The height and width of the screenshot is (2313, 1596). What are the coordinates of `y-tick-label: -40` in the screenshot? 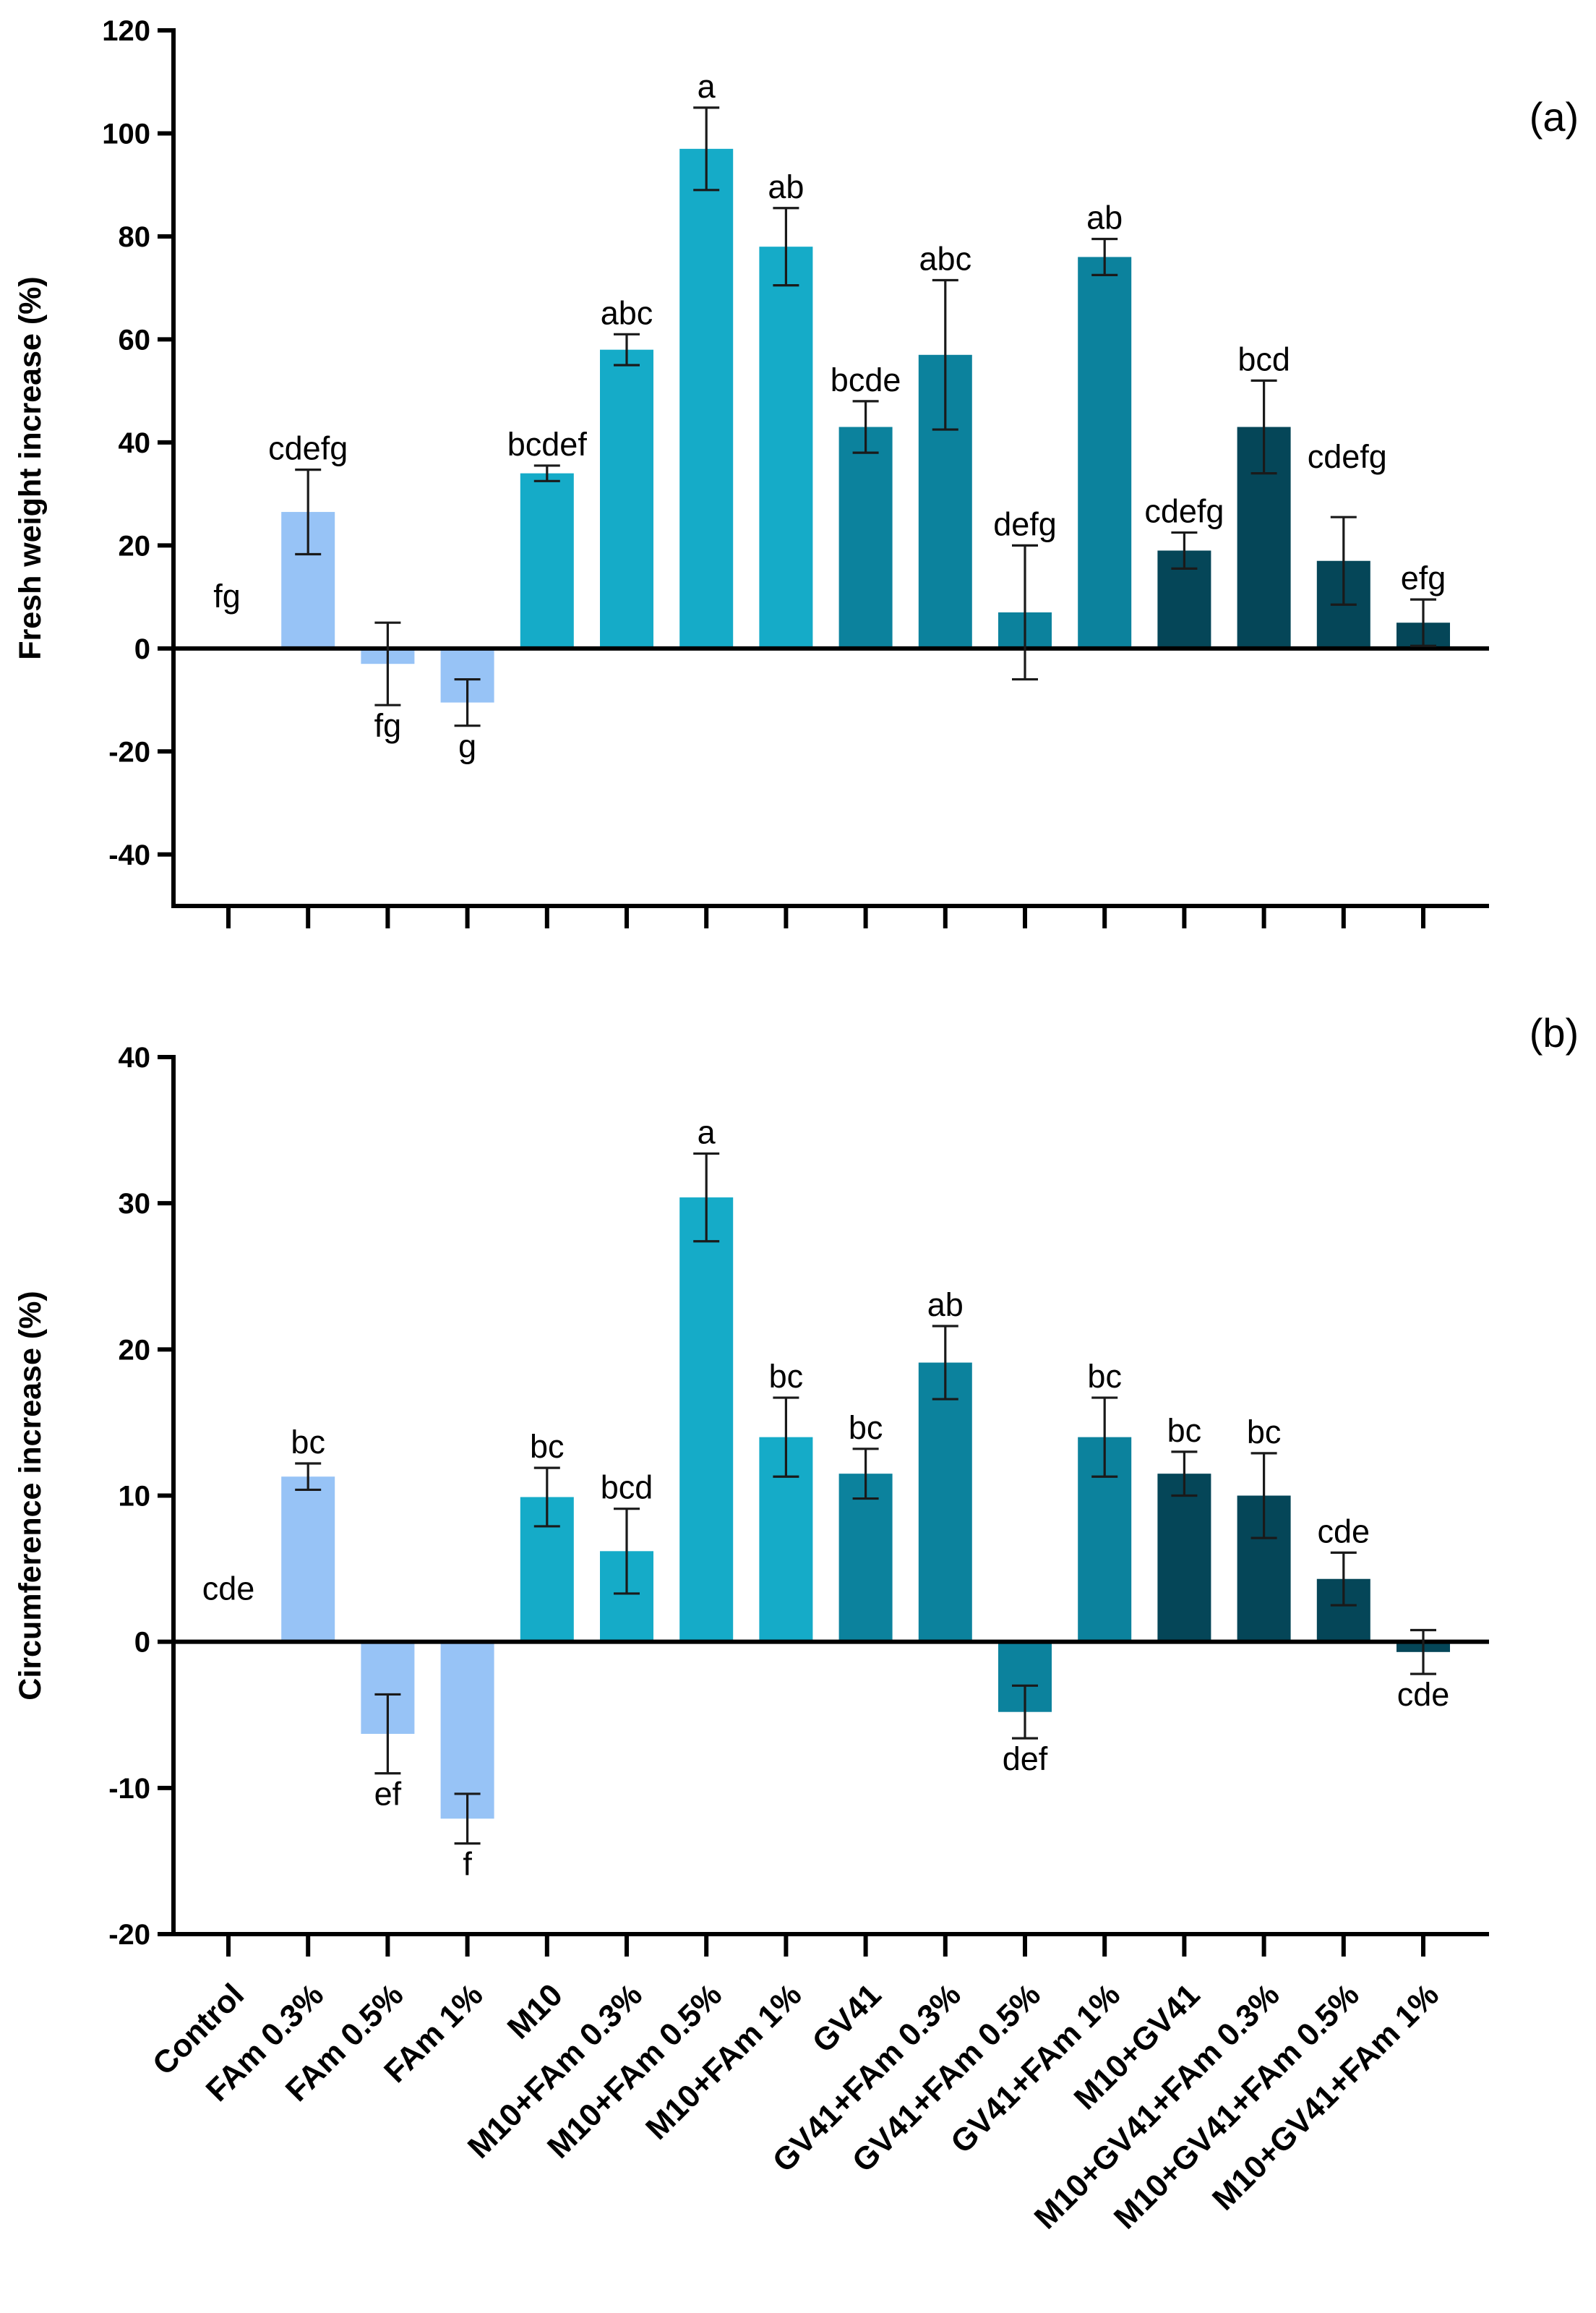 It's located at (129, 855).